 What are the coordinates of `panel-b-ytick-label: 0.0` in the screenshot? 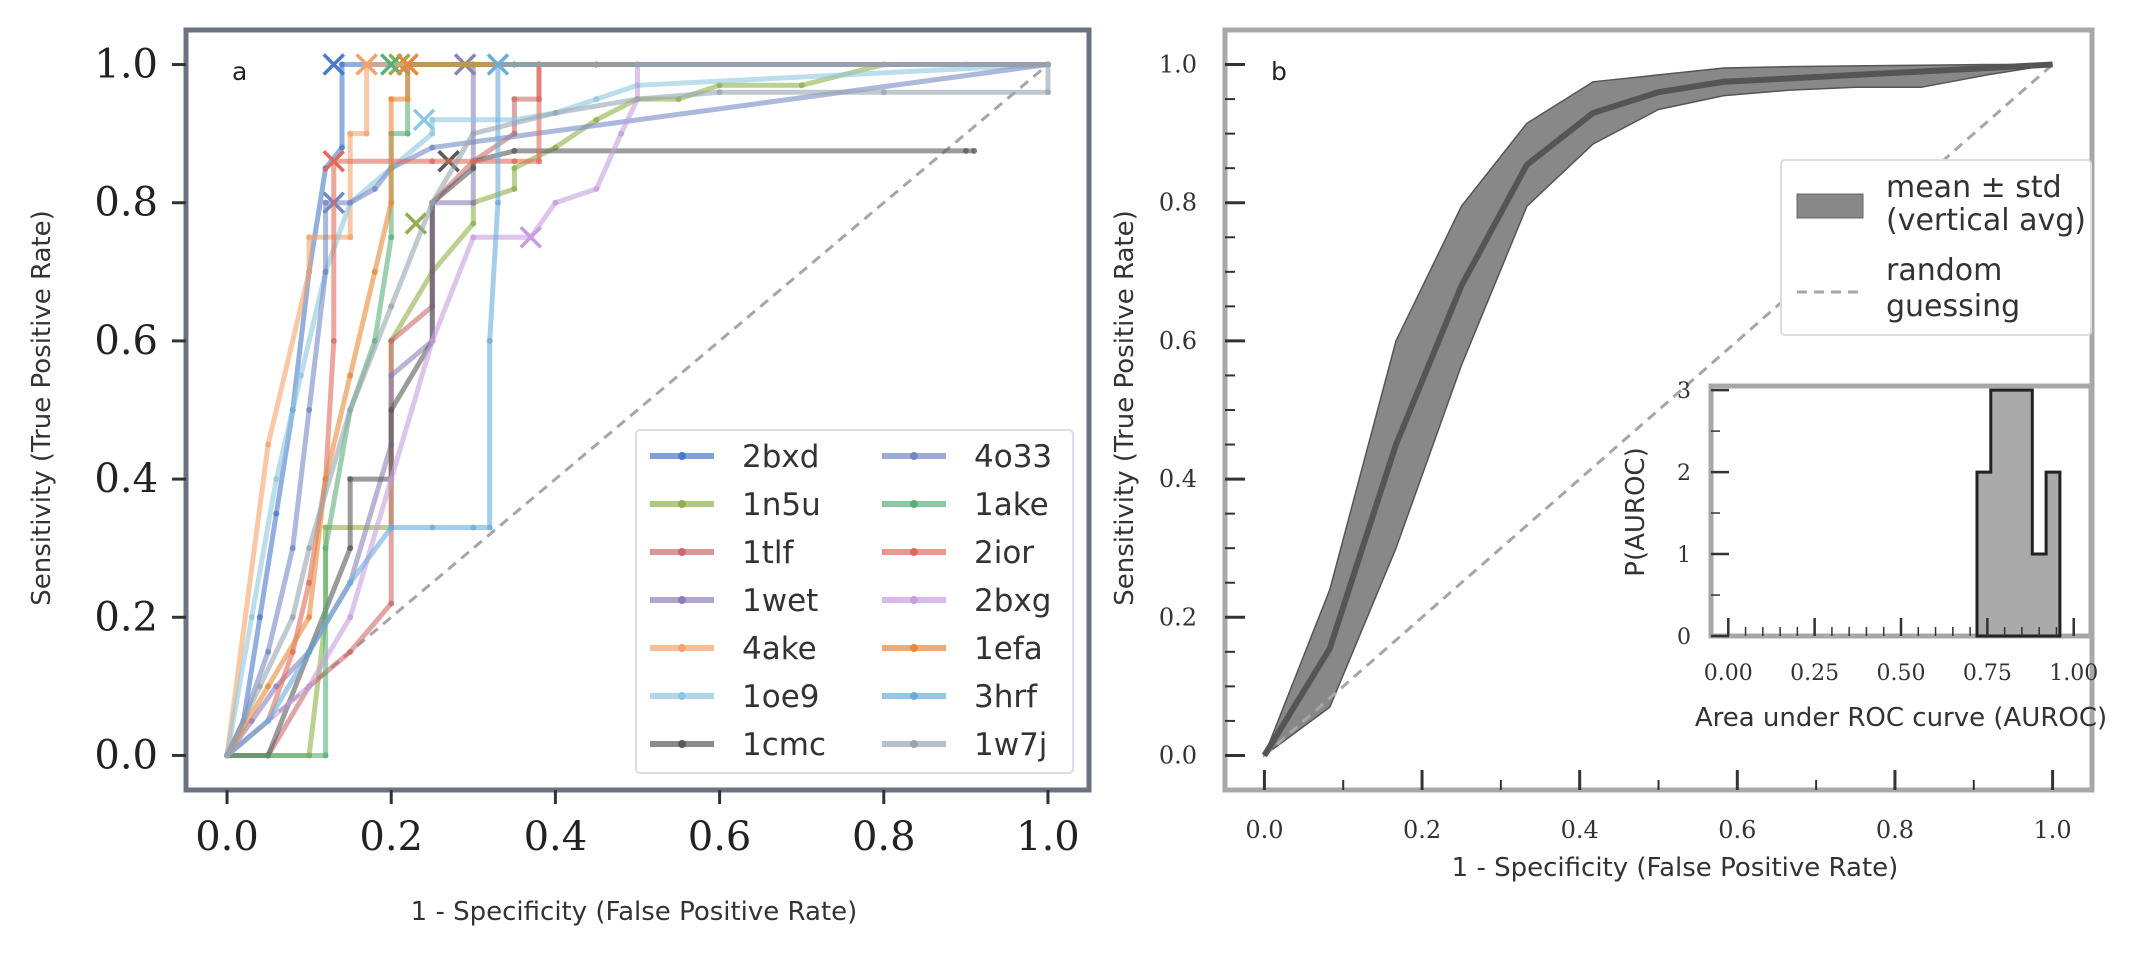 It's located at (1178, 755).